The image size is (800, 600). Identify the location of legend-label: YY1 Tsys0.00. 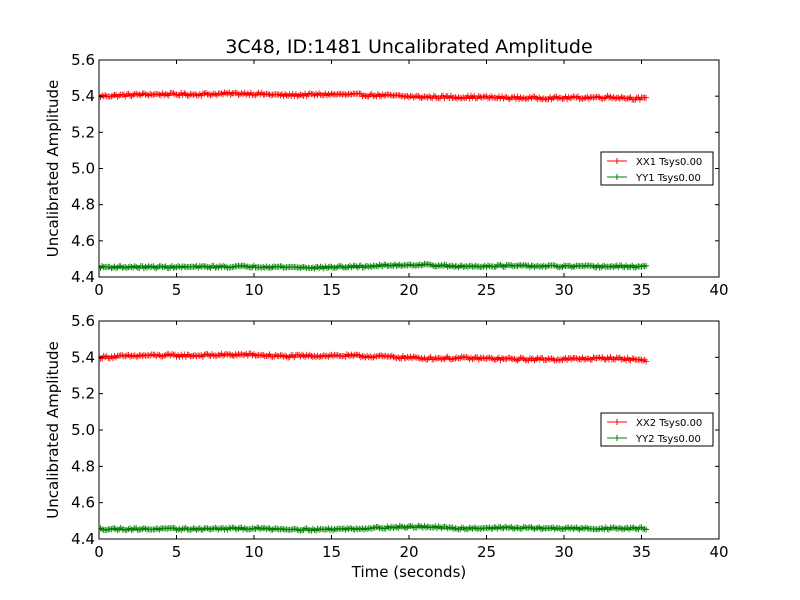
(668, 178).